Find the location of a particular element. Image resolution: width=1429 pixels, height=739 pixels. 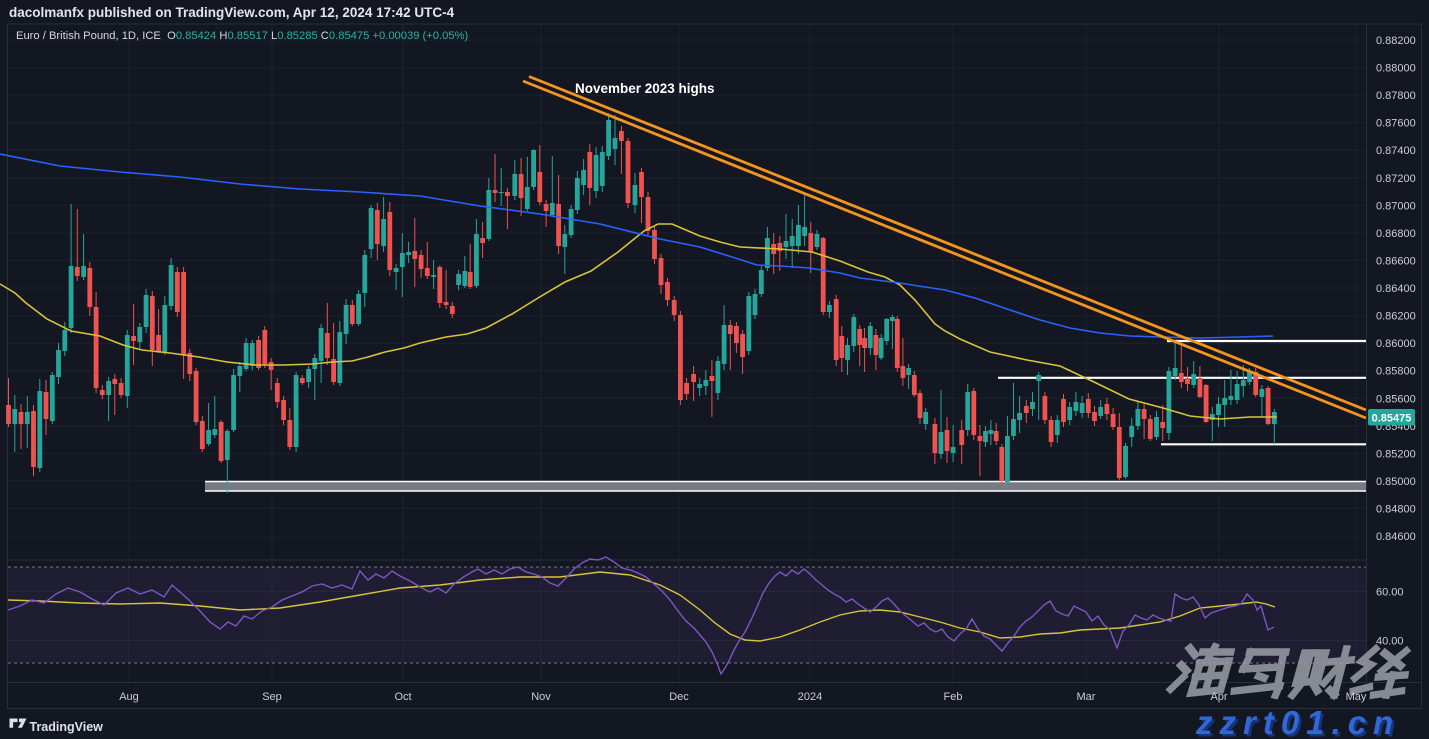

svg-text: Sep is located at coordinates (272, 697).